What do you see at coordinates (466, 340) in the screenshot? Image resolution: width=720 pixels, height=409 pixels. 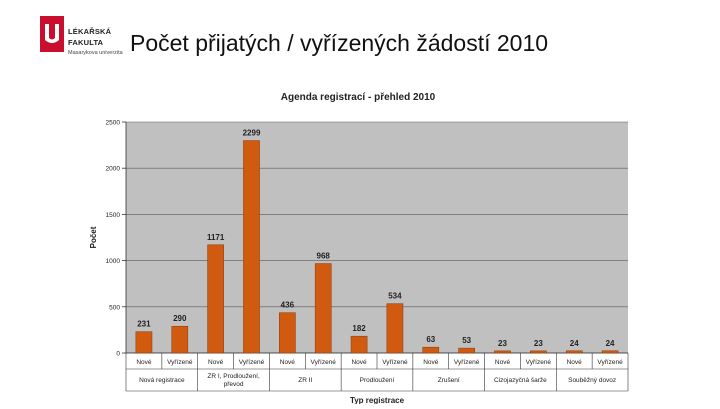 I see `data-label: 53` at bounding box center [466, 340].